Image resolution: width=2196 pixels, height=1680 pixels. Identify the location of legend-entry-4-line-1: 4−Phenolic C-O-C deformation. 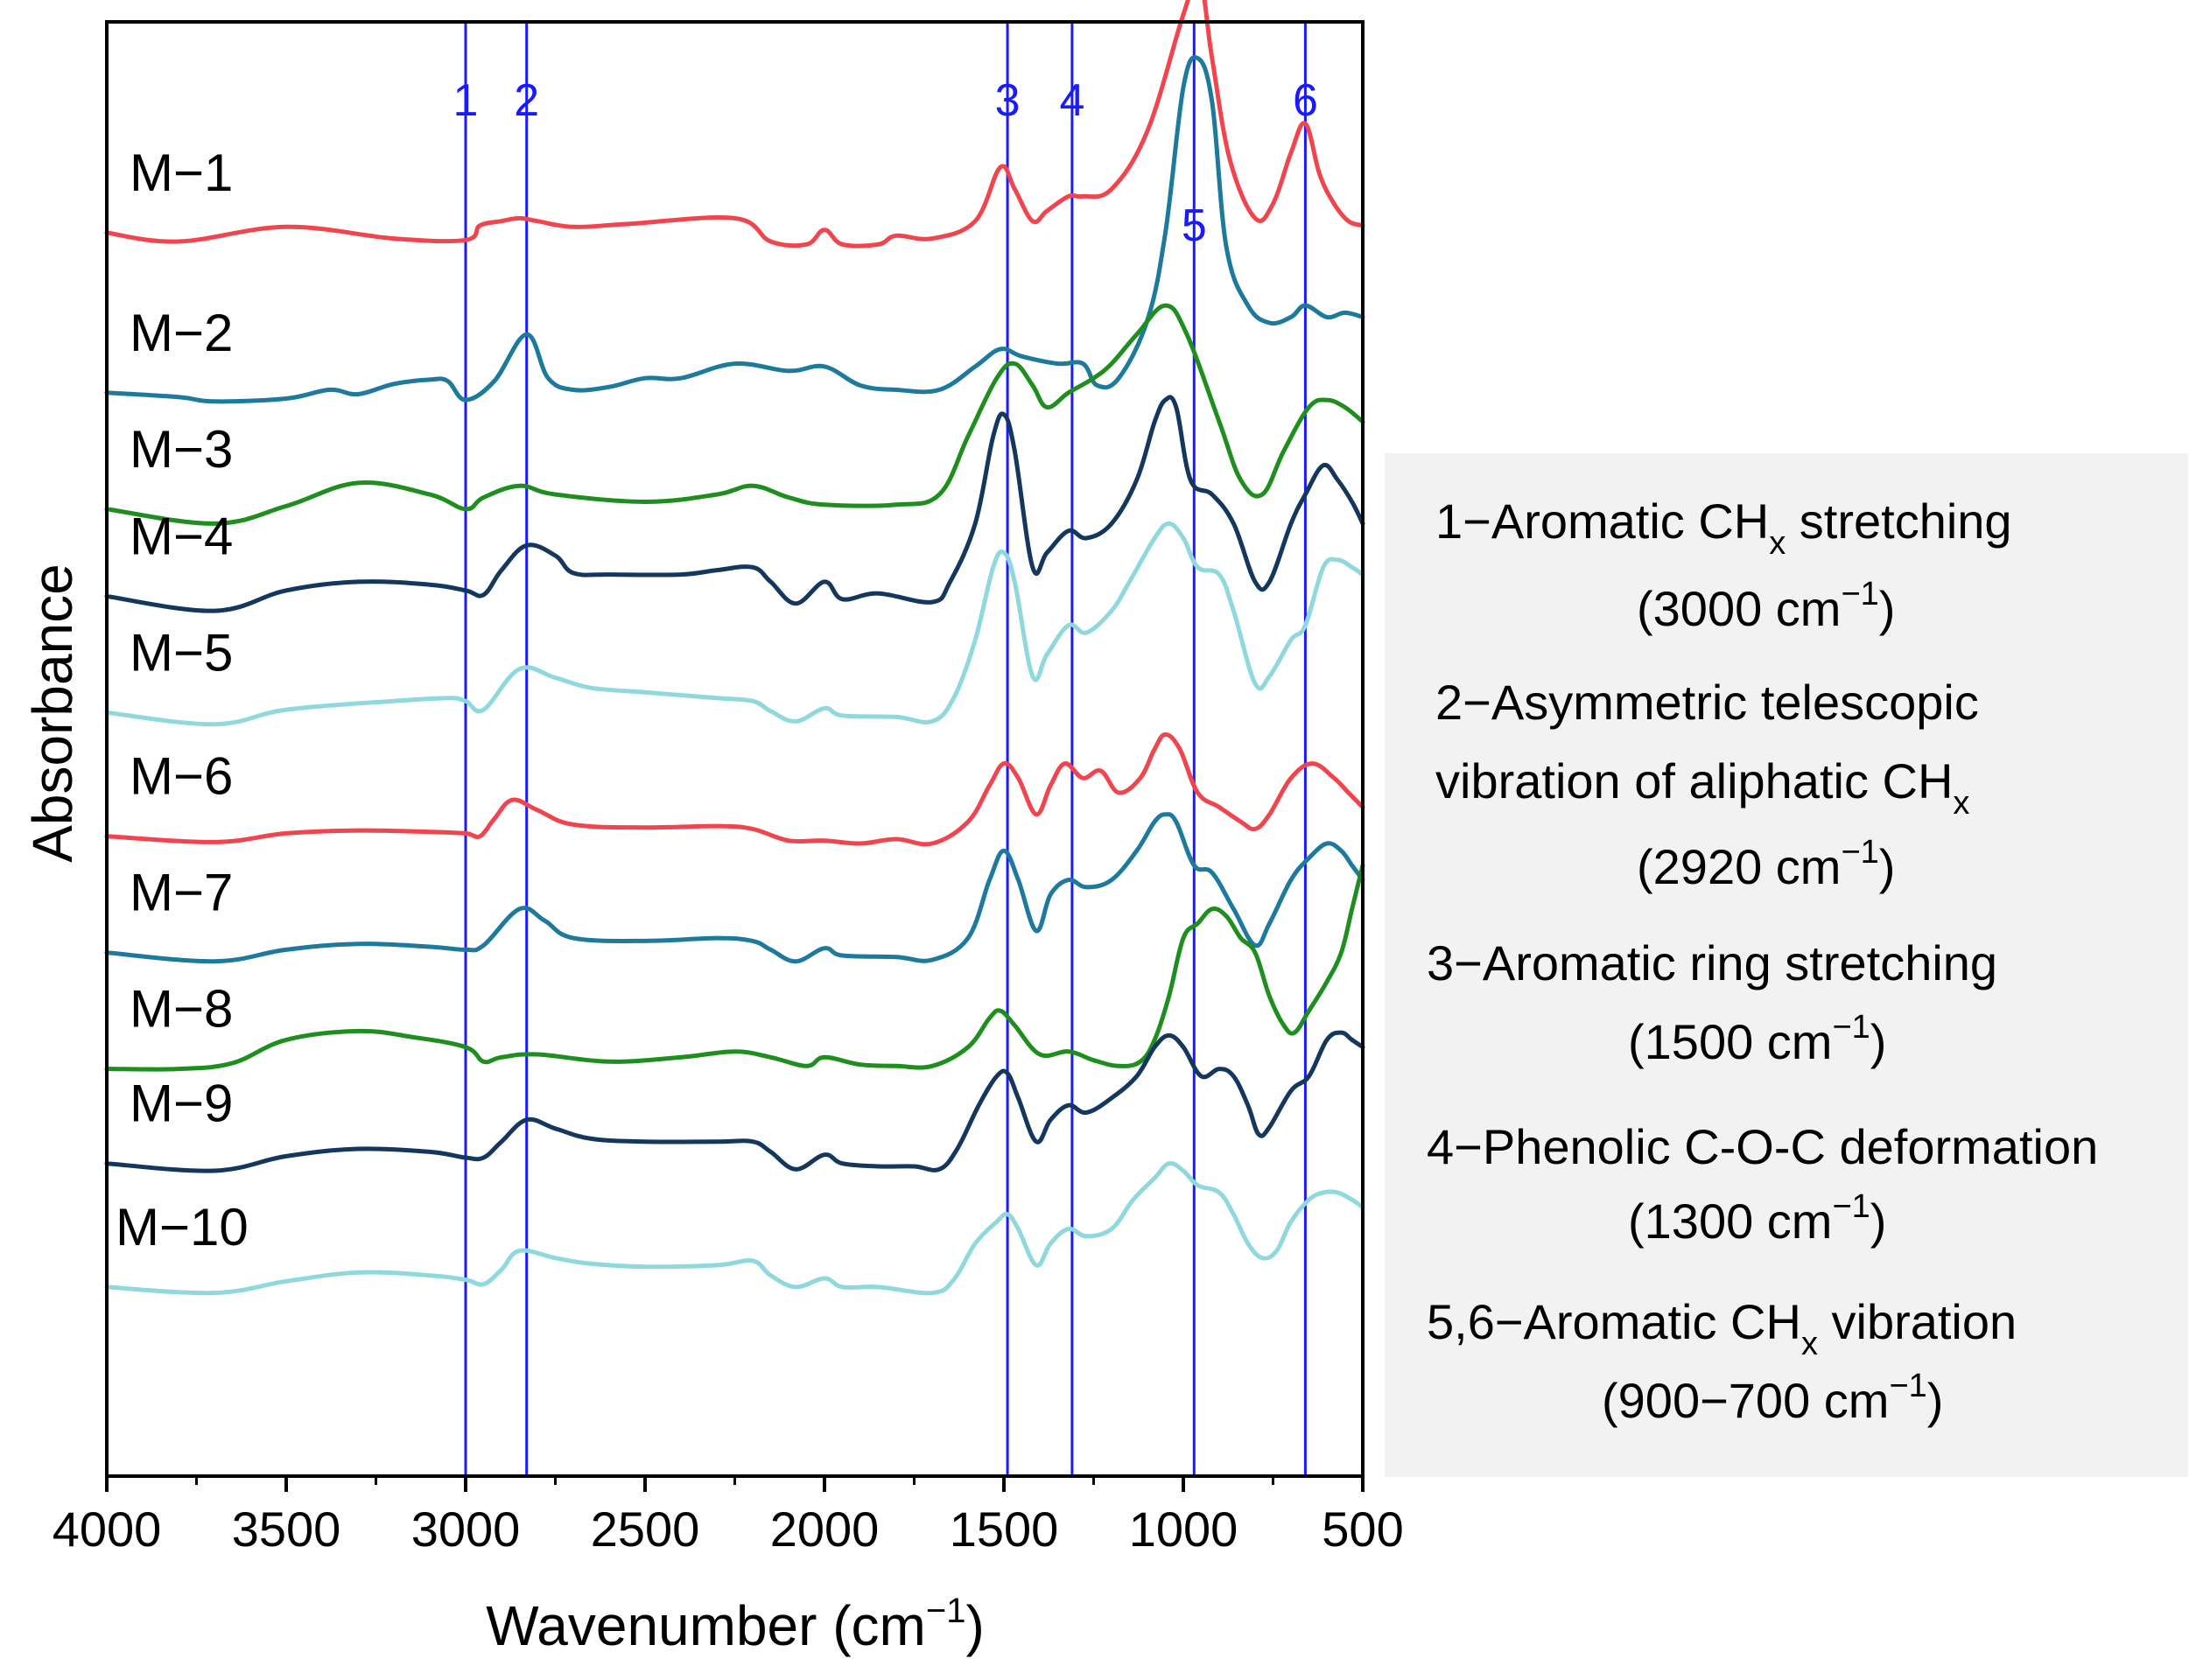
(1762, 1146).